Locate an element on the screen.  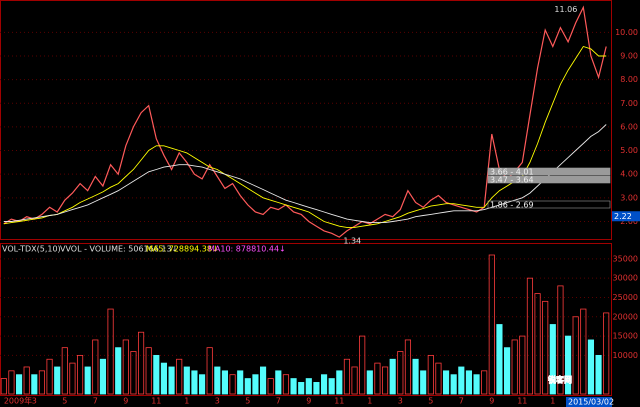
y-tick-label: 15000 is located at coordinates (625, 336).